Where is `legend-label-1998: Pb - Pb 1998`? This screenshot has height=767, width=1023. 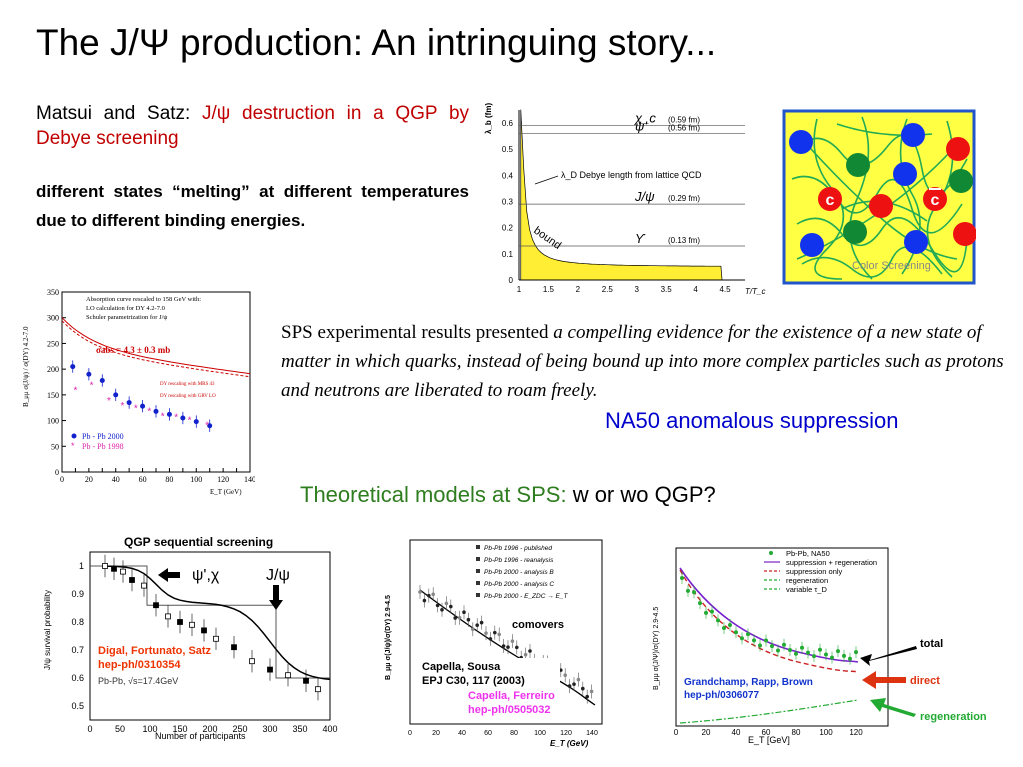 legend-label-1998: Pb - Pb 1998 is located at coordinates (103, 446).